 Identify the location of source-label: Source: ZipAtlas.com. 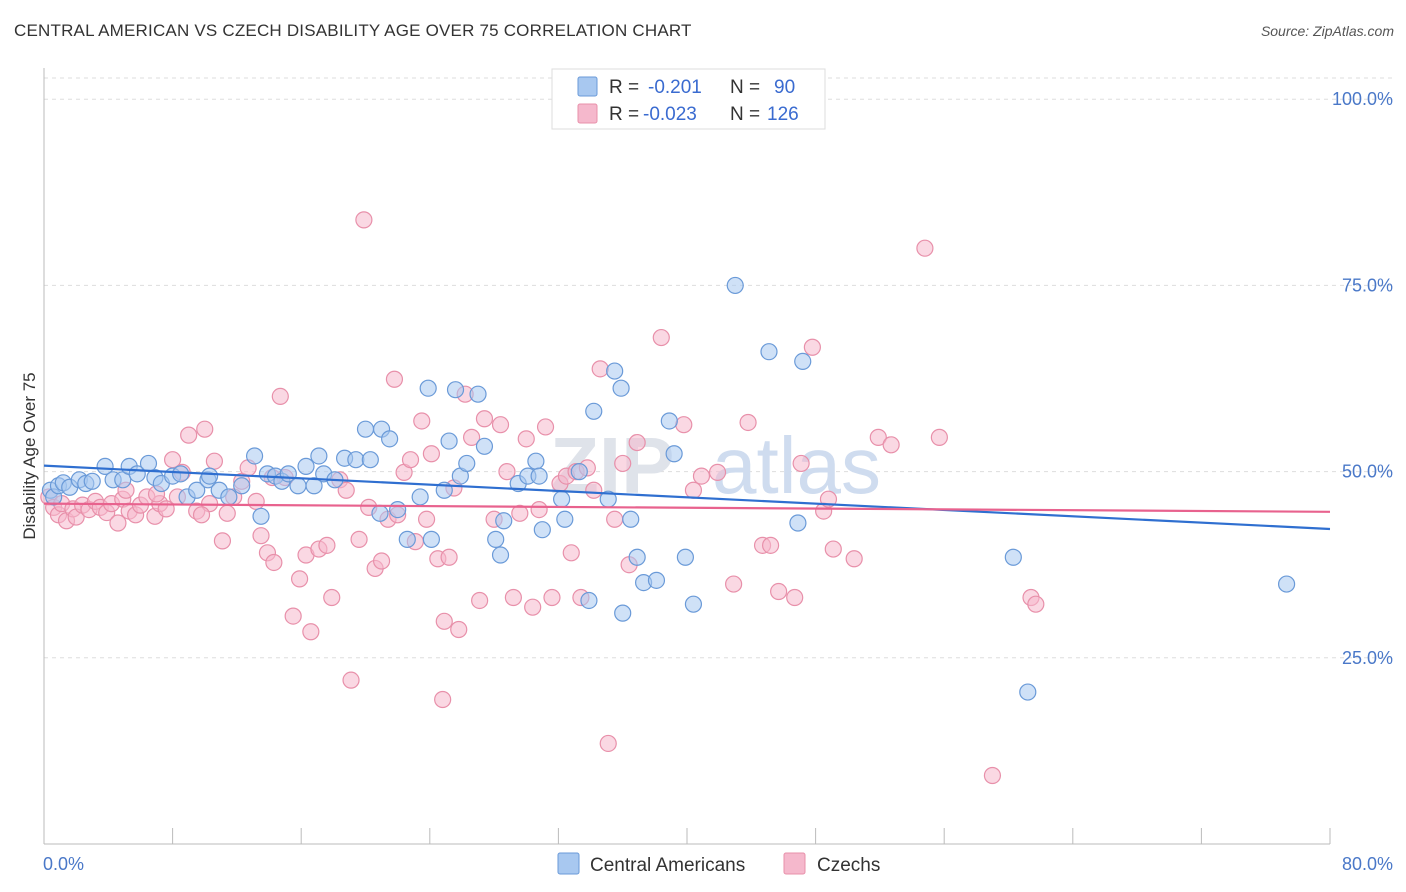
(1327, 31).